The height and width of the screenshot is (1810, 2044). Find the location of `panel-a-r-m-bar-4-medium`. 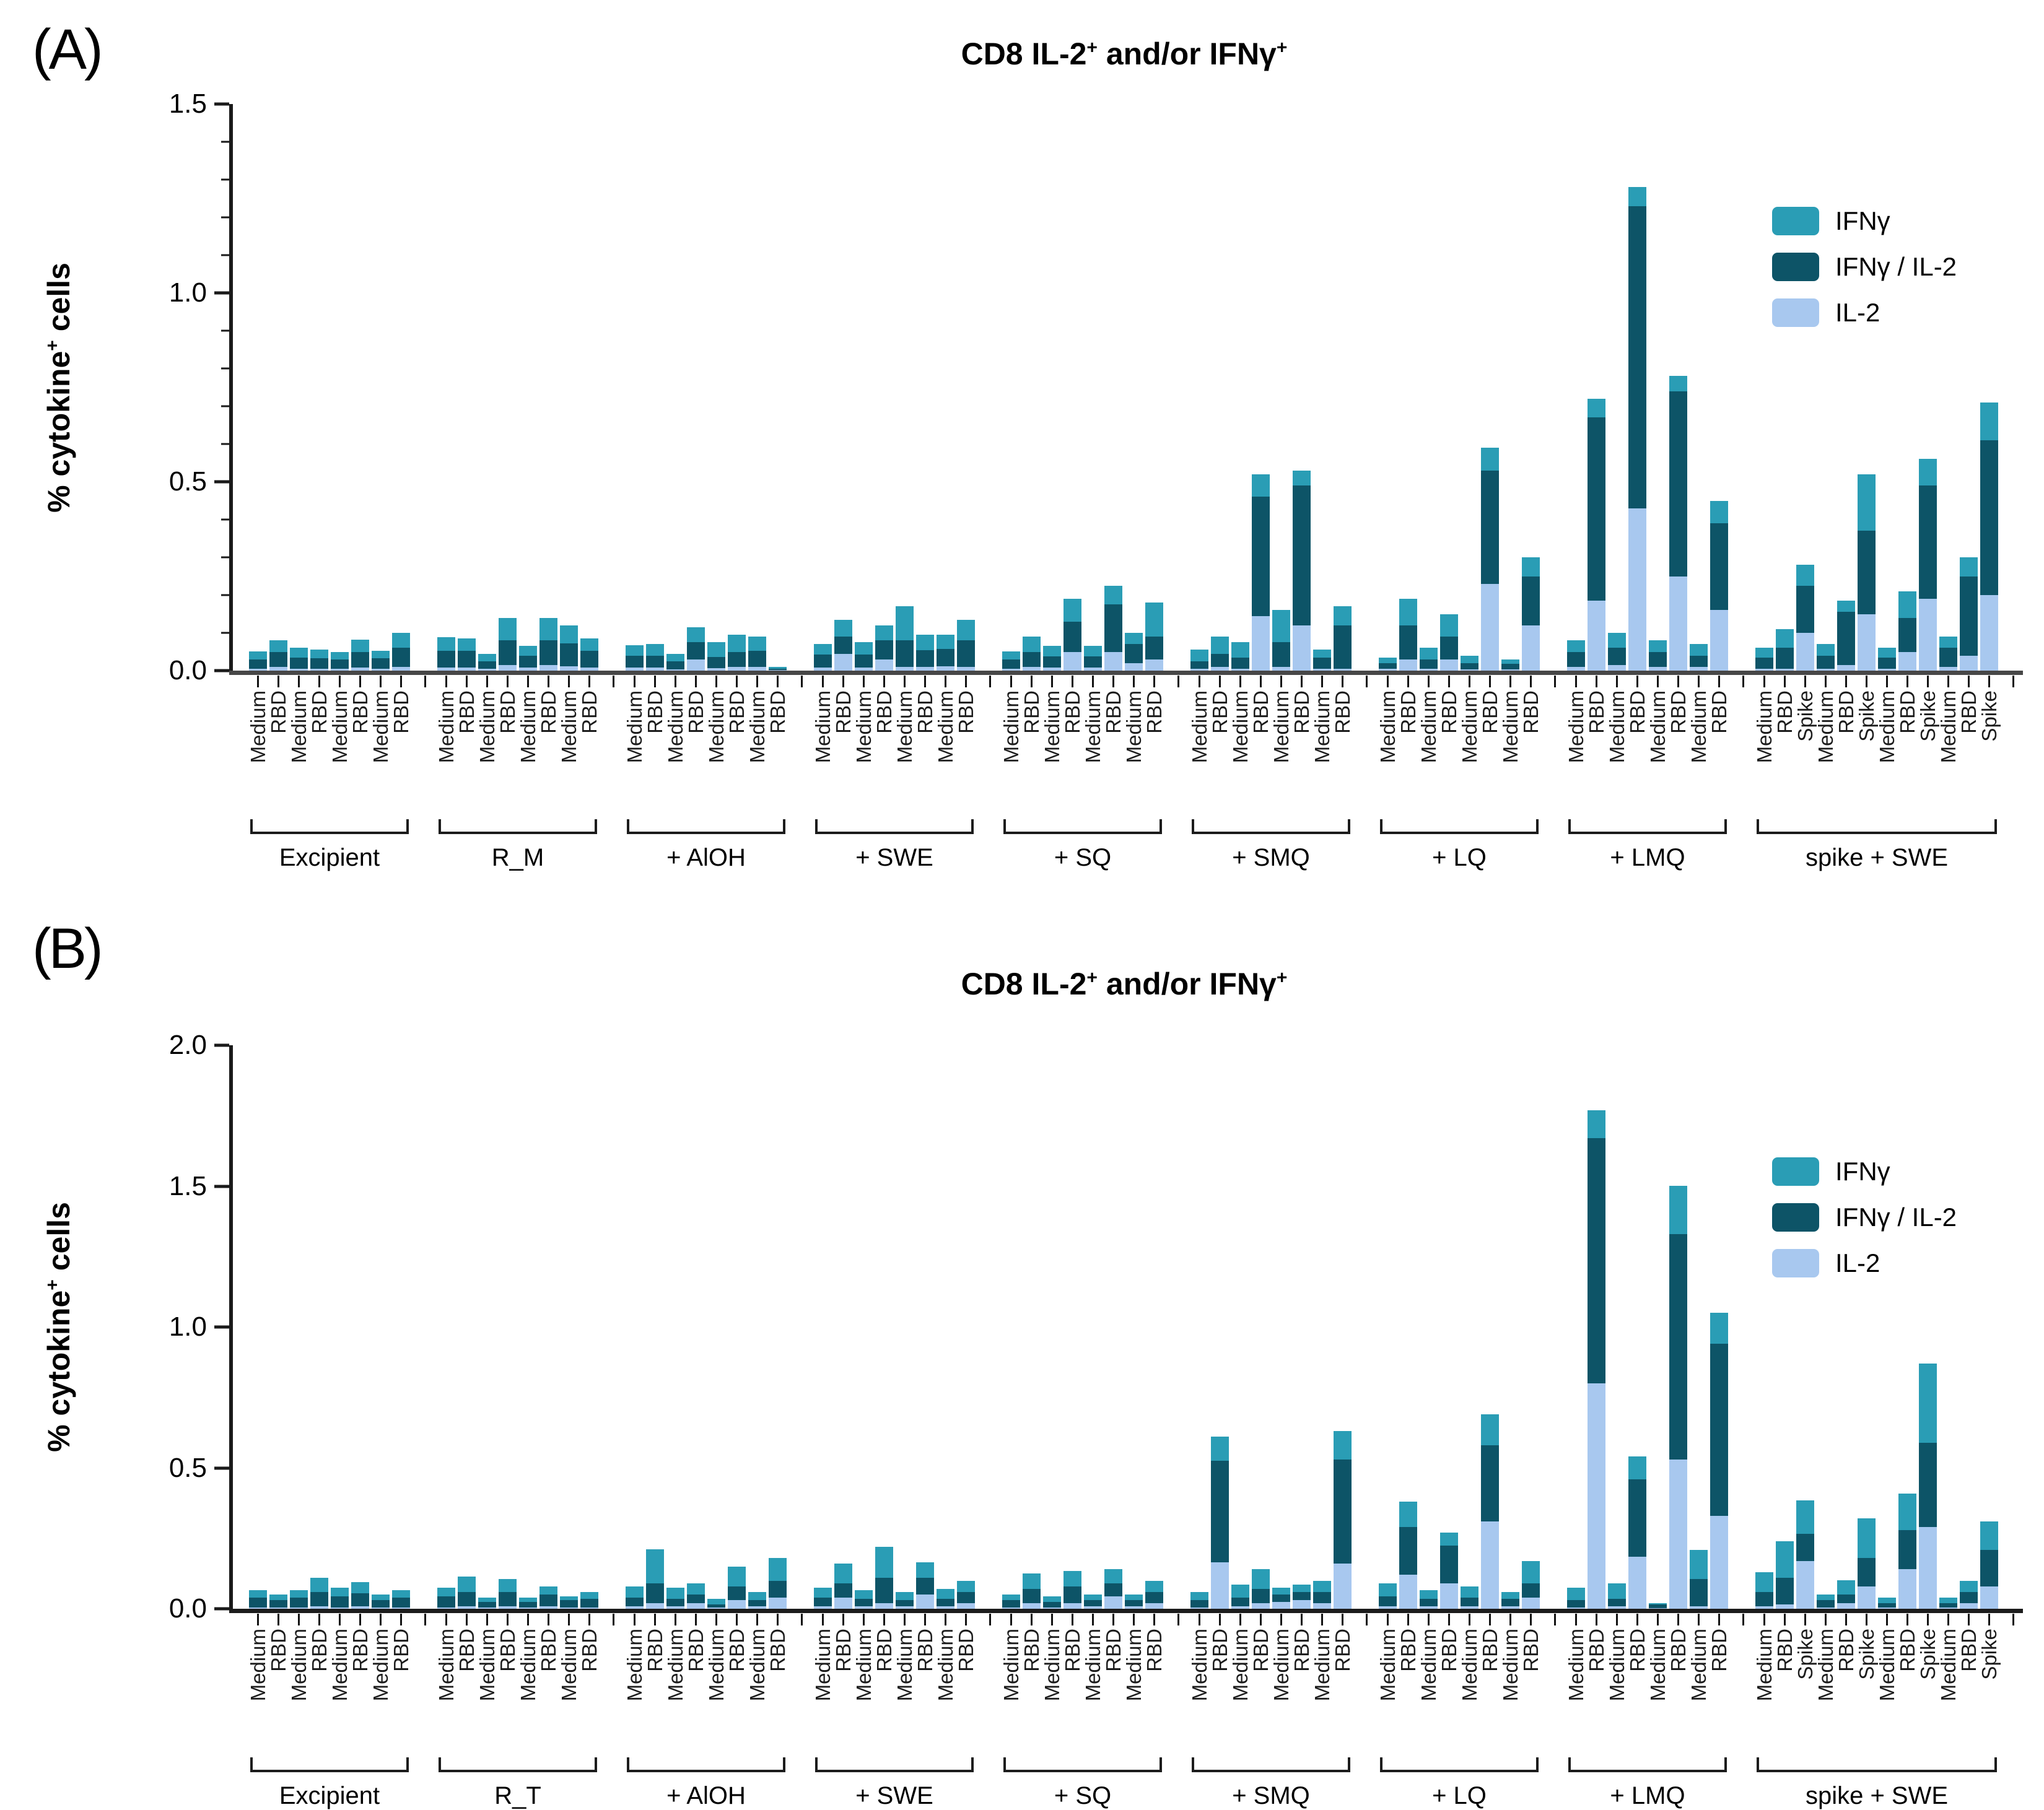

panel-a-r-m-bar-4-medium is located at coordinates (528, 658).